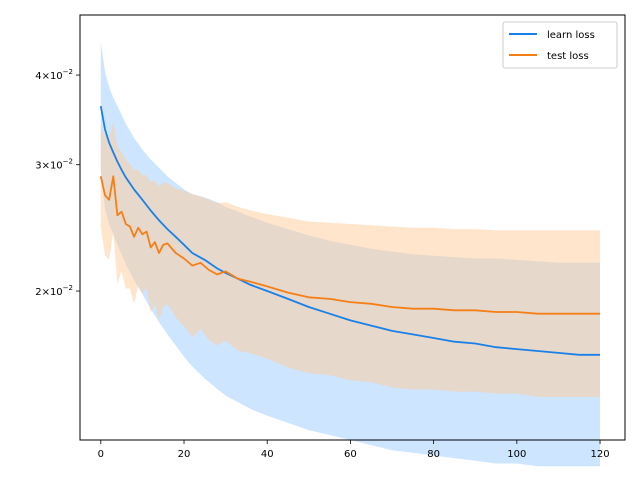 The image size is (640, 480). I want to click on x-tick-label: 100, so click(516, 454).